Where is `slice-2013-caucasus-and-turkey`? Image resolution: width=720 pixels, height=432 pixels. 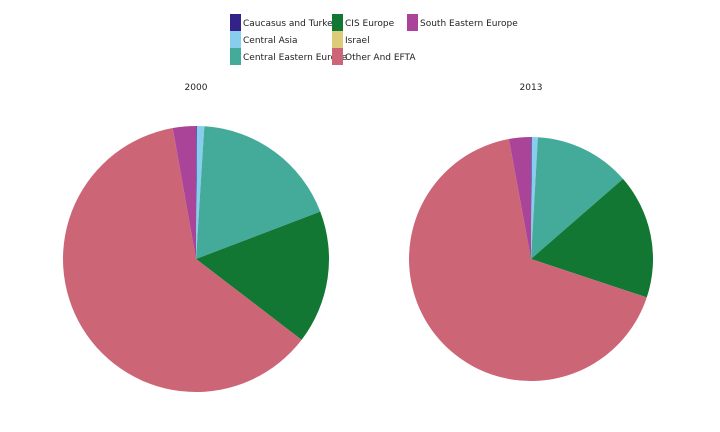 slice-2013-caucasus-and-turkey is located at coordinates (531, 198).